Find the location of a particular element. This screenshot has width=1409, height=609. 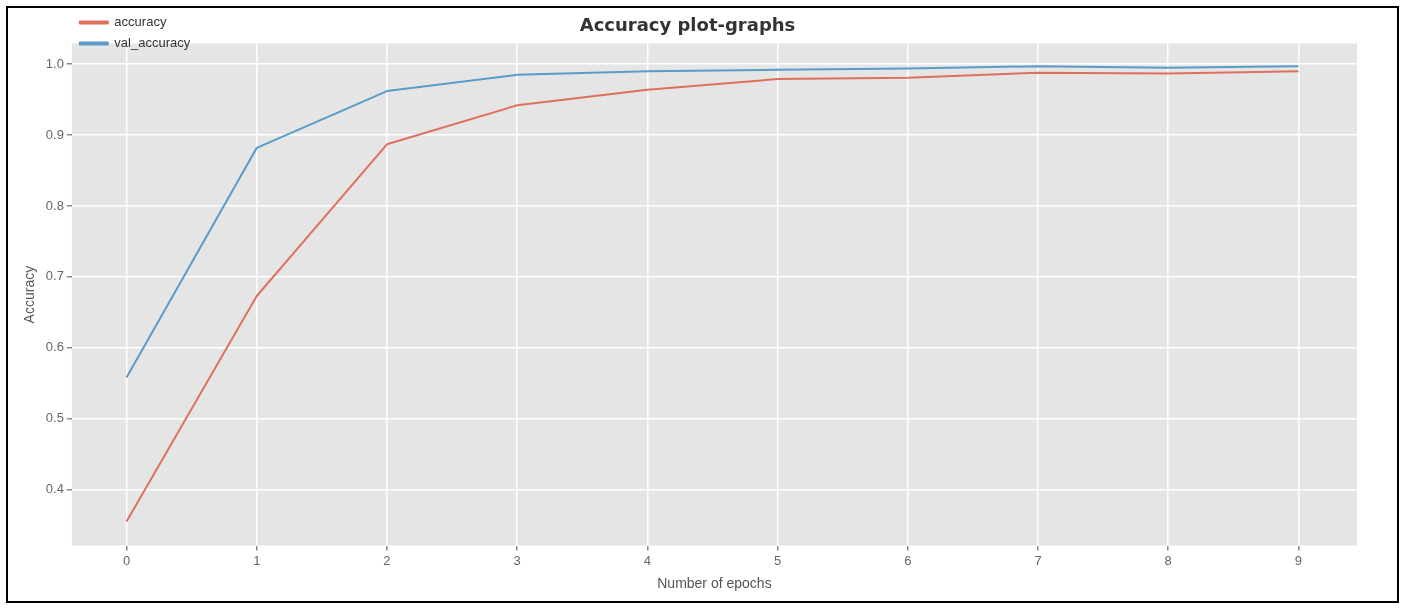

y-tick-label: 0.7 is located at coordinates (54, 276).